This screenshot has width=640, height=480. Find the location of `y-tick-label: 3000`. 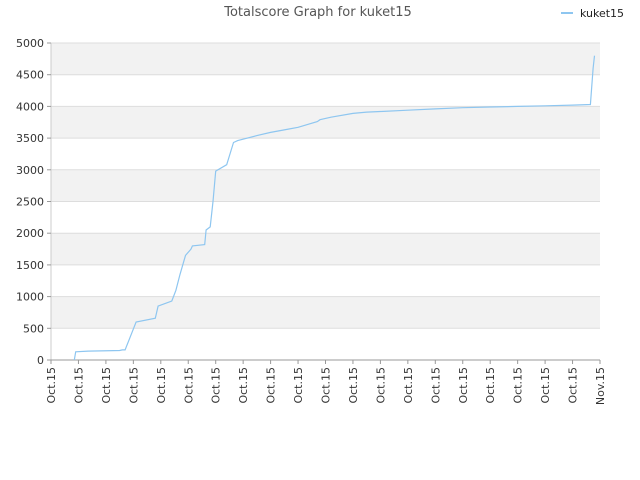

y-tick-label: 3000 is located at coordinates (30, 170).